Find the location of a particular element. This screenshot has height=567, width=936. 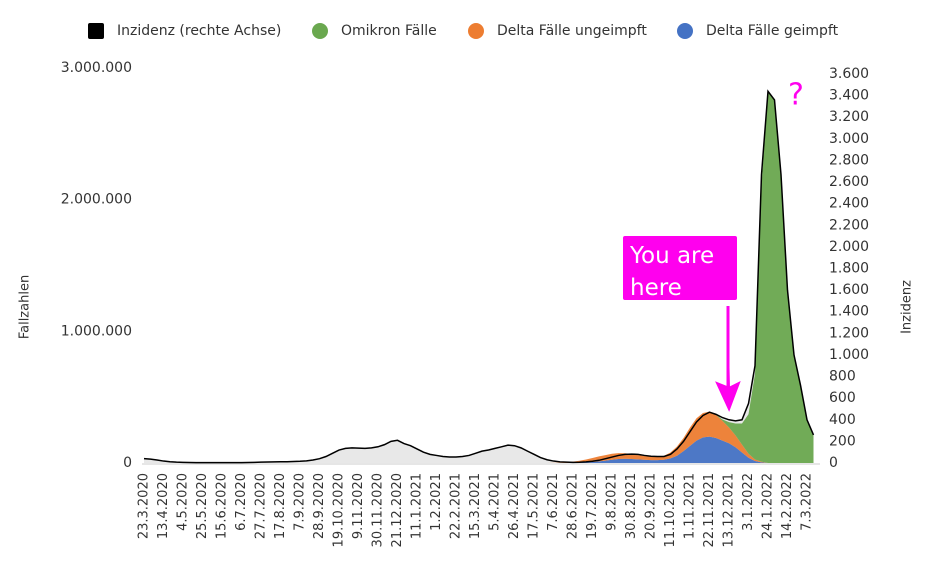

legend-item: Omikron Fälle is located at coordinates (374, 31).